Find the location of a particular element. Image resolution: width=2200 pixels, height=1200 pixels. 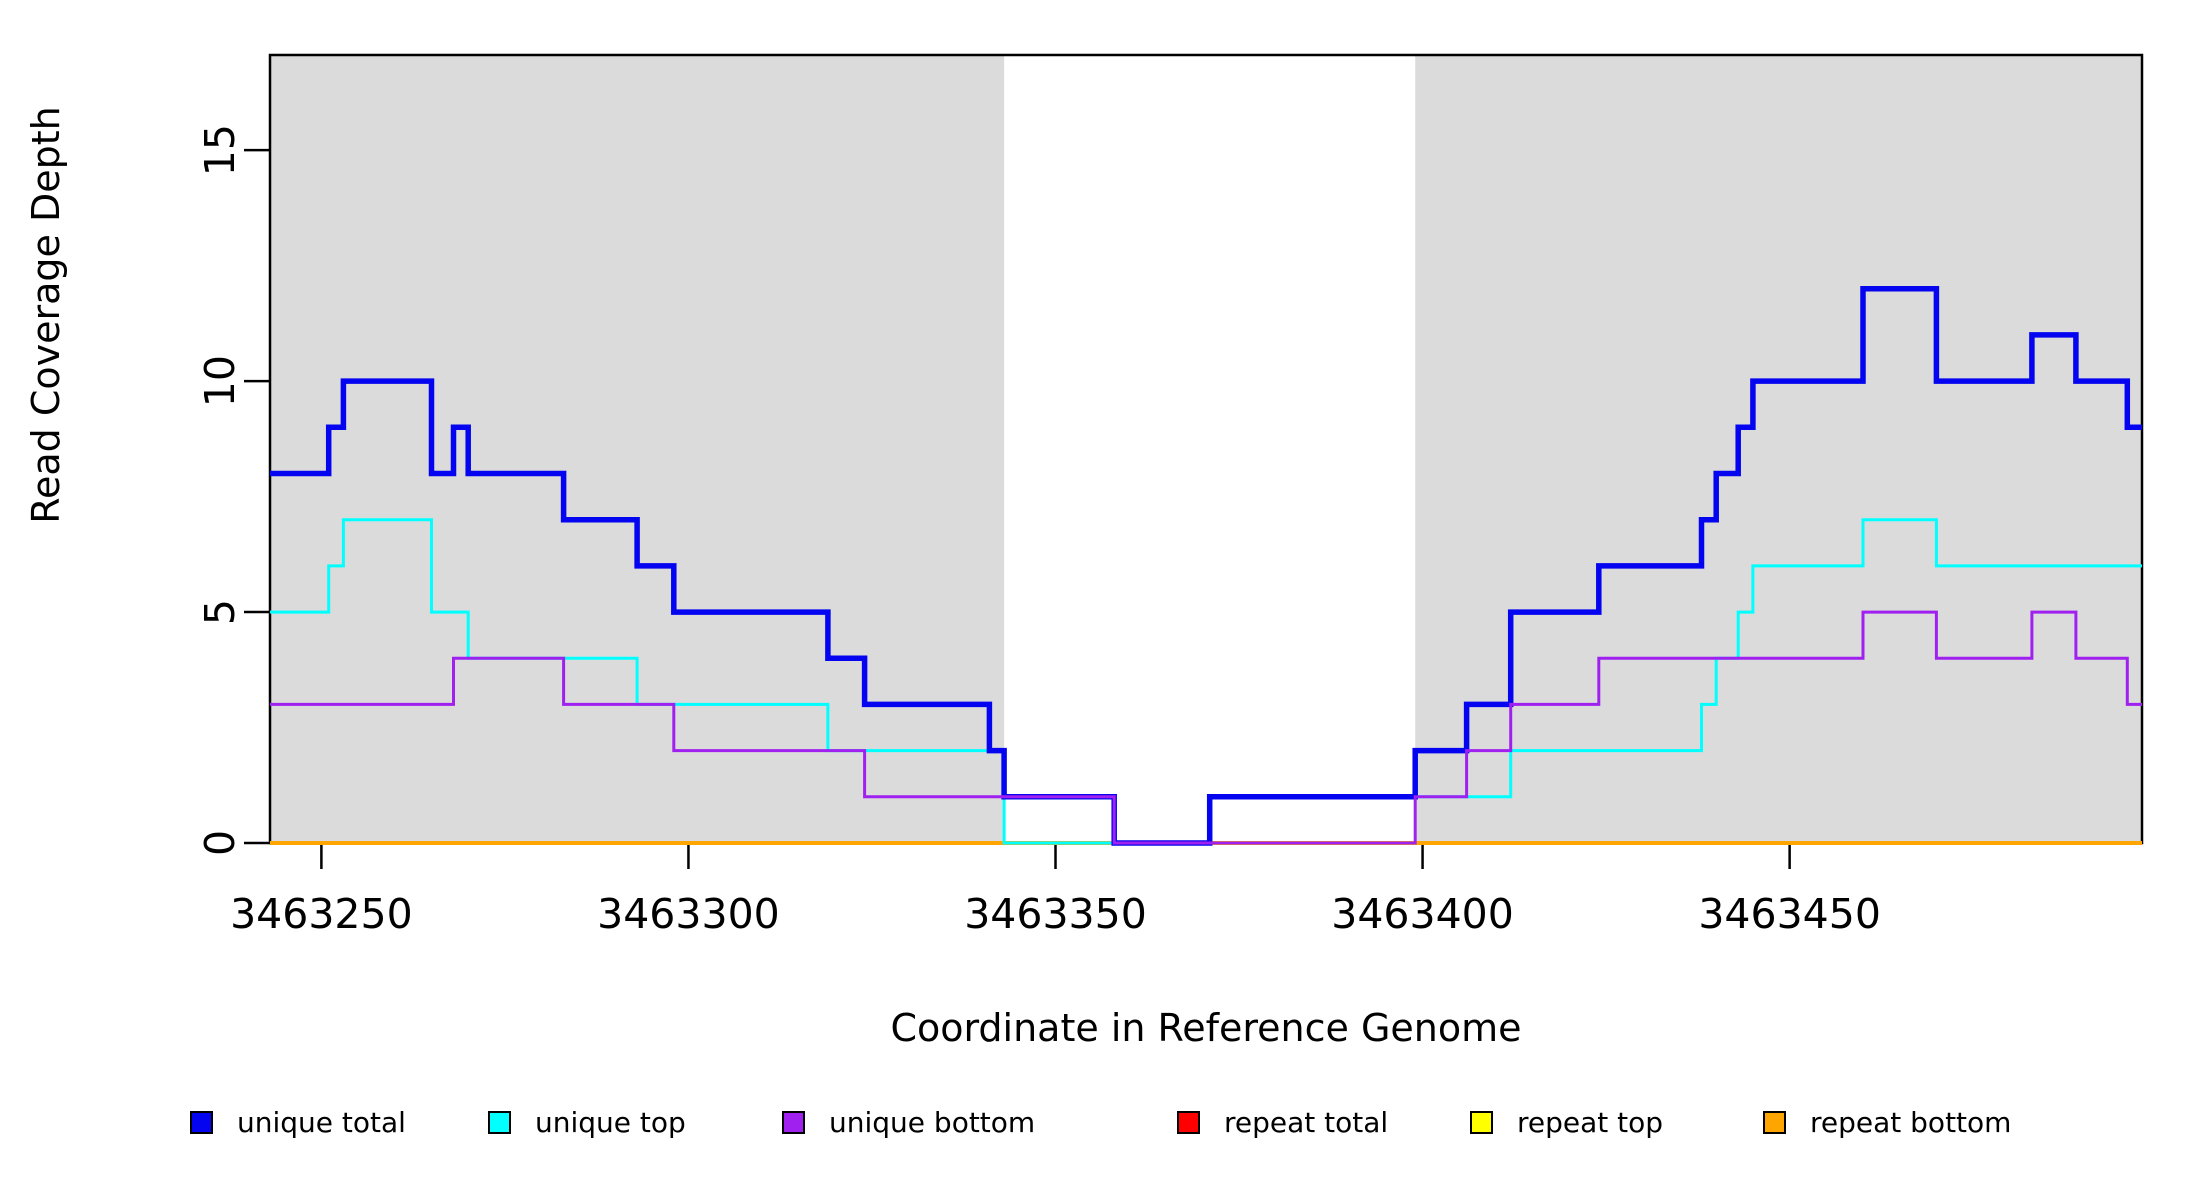

legend-swatch-unique-top is located at coordinates (499, 1122).